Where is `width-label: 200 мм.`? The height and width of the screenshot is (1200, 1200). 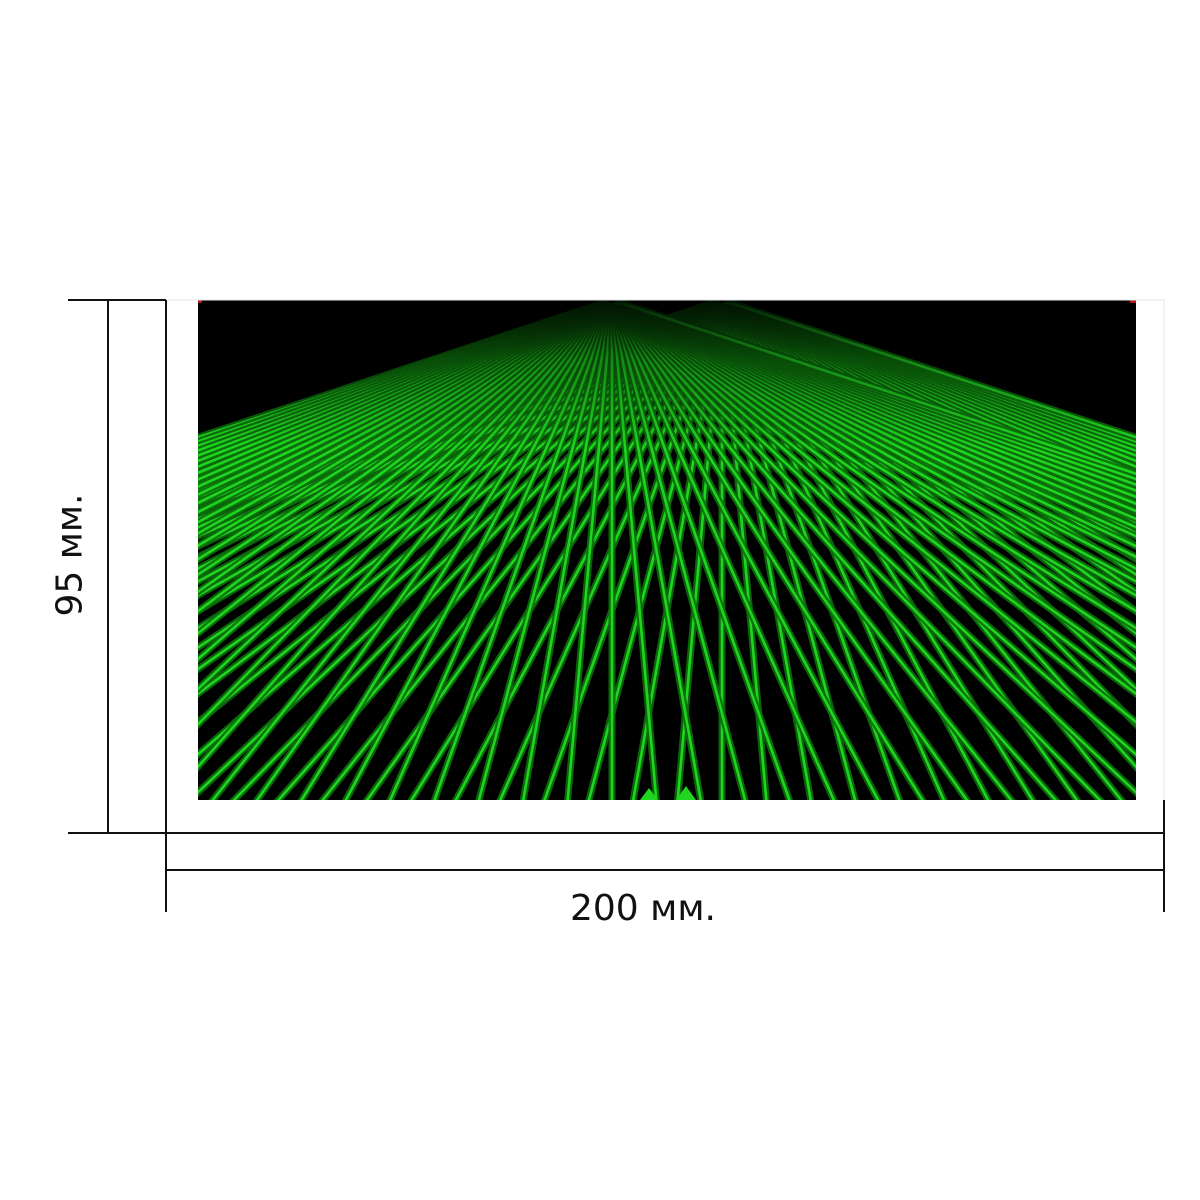 width-label: 200 мм. is located at coordinates (643, 908).